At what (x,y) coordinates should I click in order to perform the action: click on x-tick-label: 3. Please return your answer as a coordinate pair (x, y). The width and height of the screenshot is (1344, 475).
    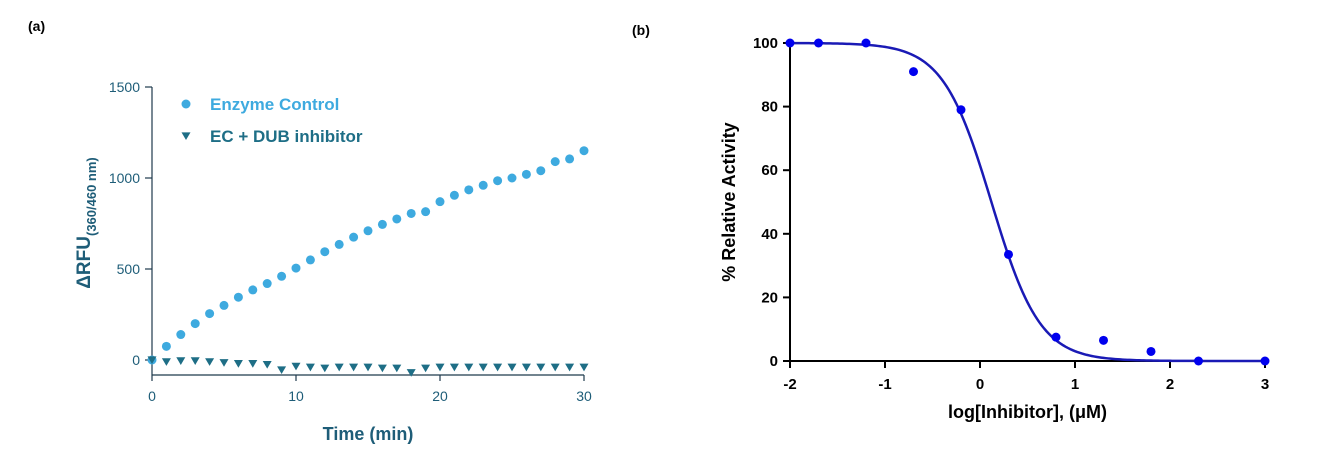
    Looking at the image, I should click on (1265, 384).